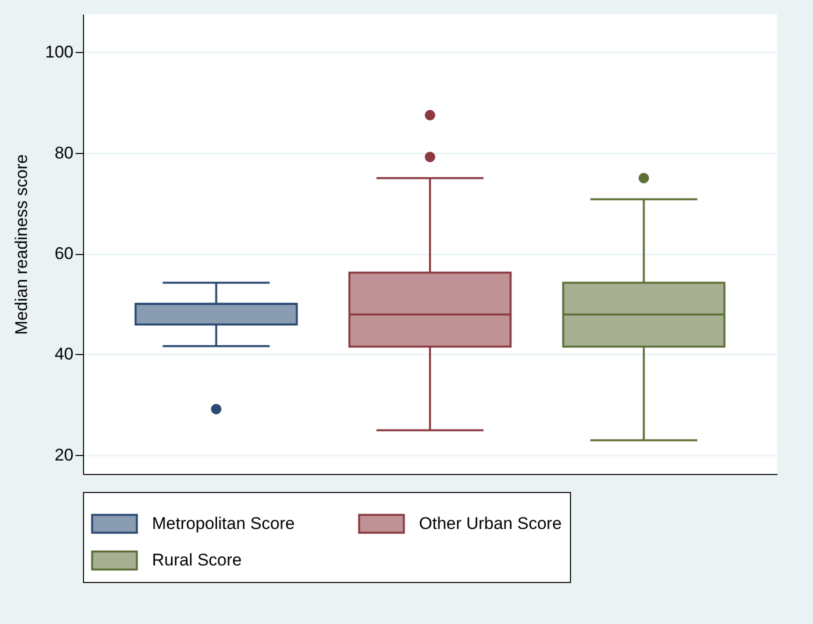  What do you see at coordinates (64, 152) in the screenshot?
I see `y-tick-label: 80` at bounding box center [64, 152].